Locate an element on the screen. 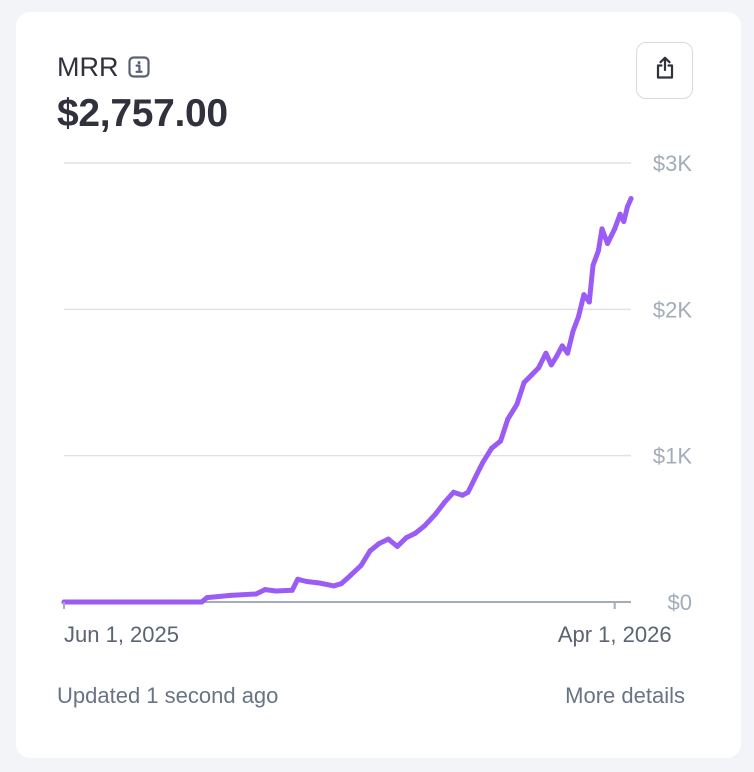  y-tick-label: $0 is located at coordinates (680, 602).